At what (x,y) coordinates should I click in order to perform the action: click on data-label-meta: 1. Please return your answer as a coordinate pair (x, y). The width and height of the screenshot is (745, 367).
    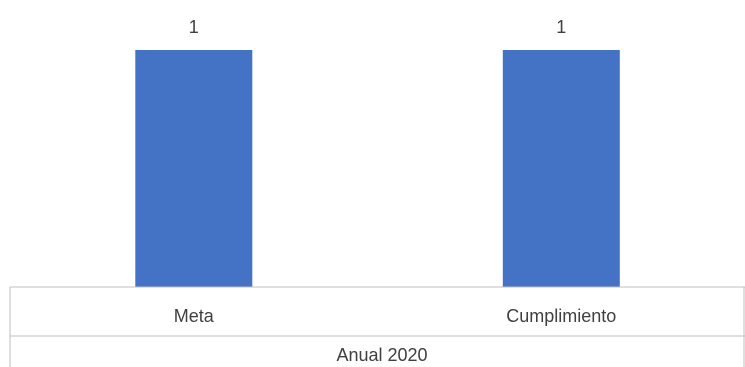
    Looking at the image, I should click on (194, 27).